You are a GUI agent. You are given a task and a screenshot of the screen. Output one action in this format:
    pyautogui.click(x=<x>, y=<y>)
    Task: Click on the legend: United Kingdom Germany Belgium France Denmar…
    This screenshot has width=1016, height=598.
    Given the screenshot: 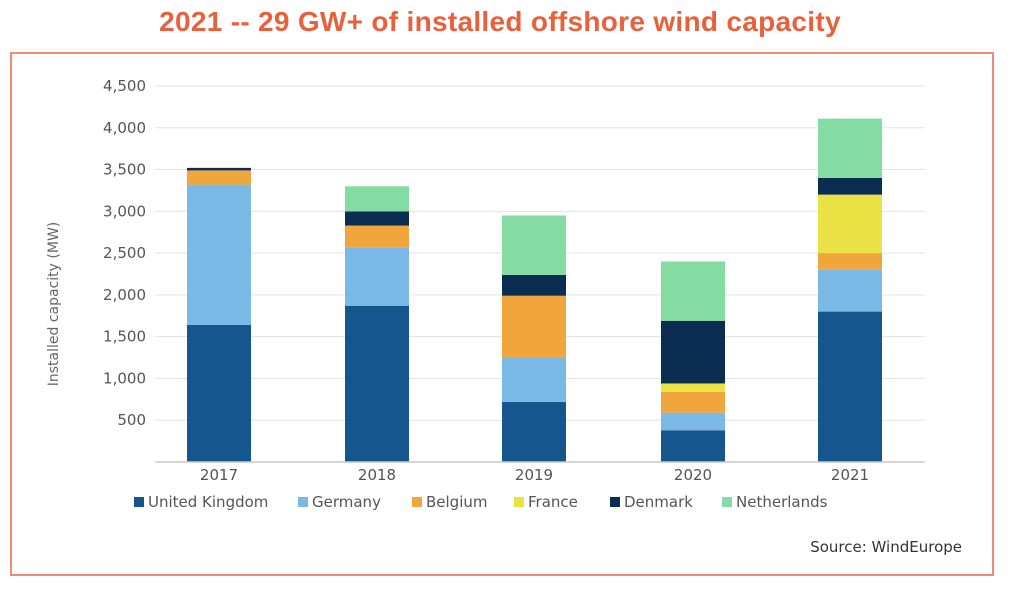 What is the action you would take?
    pyautogui.click(x=481, y=502)
    